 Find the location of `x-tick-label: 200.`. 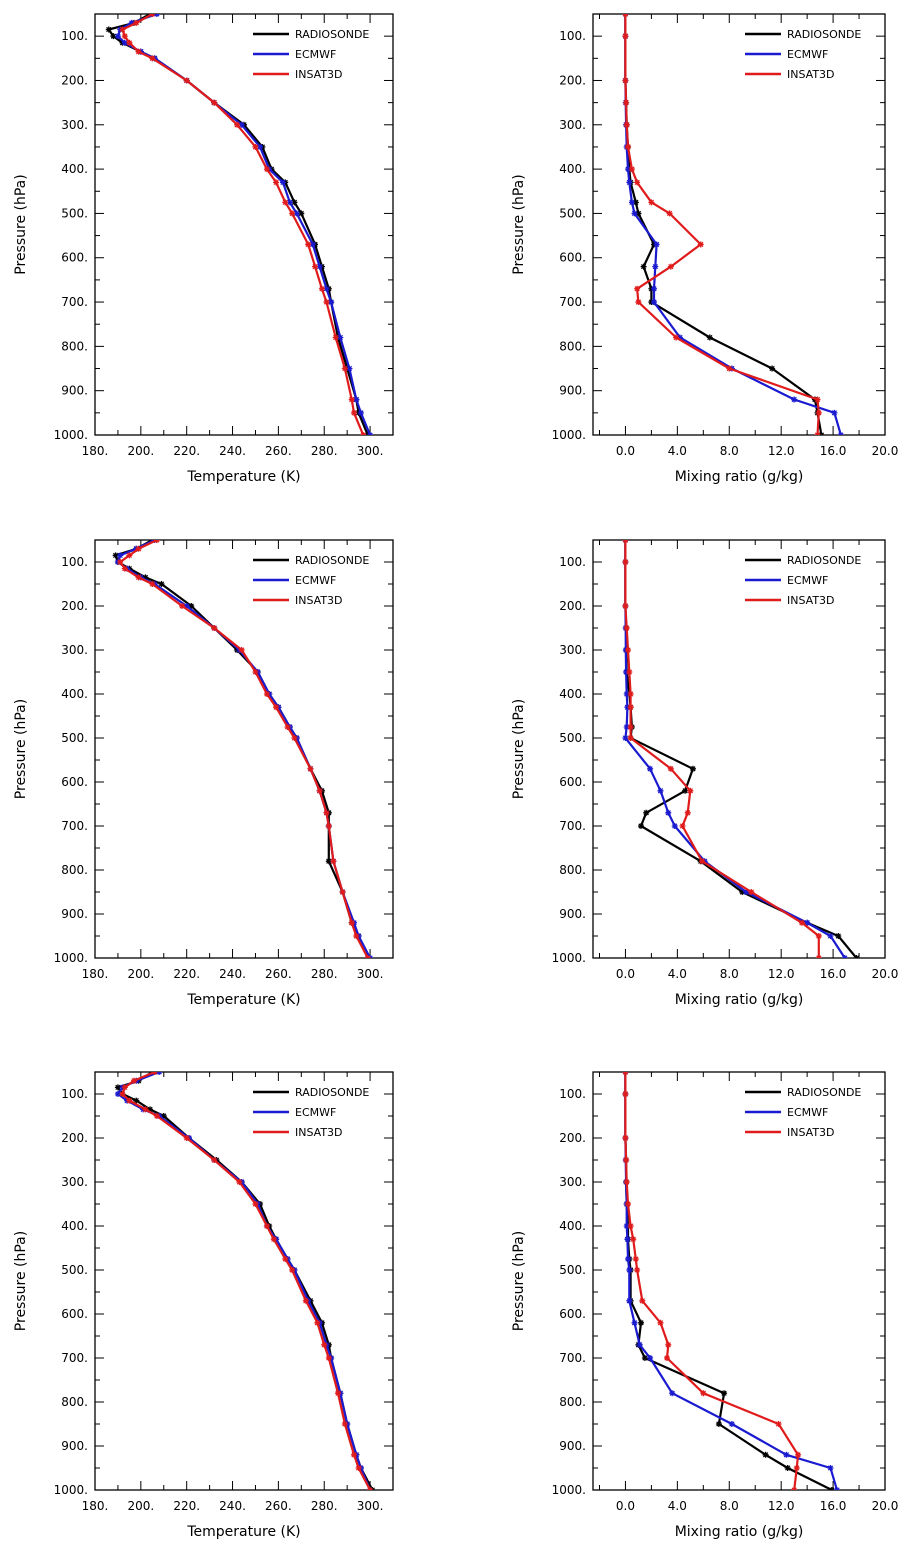

x-tick-label: 200. is located at coordinates (140, 1506).